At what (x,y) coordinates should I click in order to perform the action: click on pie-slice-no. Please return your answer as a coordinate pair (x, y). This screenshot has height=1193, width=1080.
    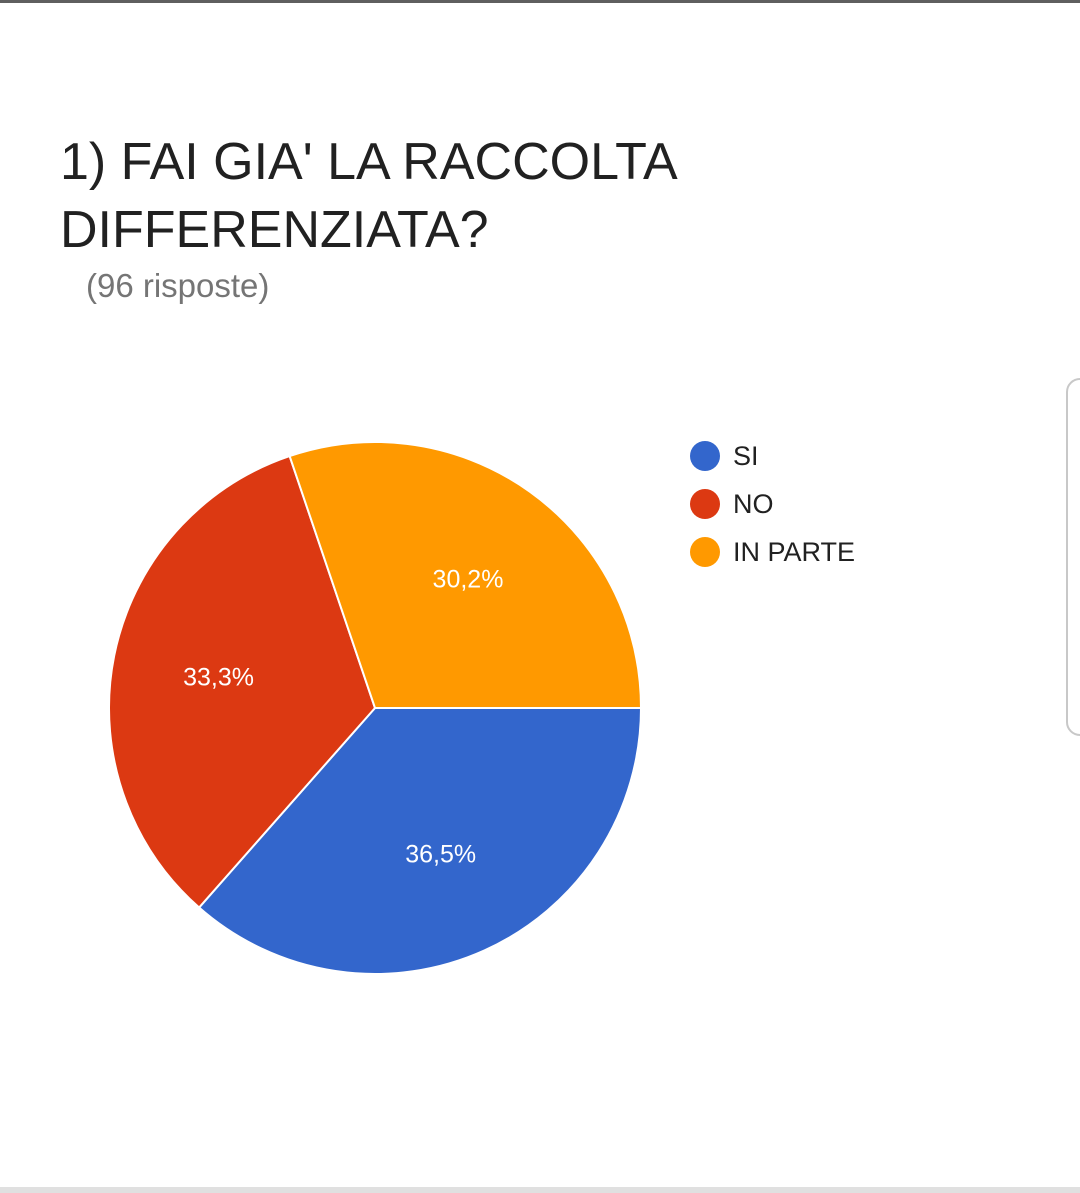
    Looking at the image, I should click on (242, 681).